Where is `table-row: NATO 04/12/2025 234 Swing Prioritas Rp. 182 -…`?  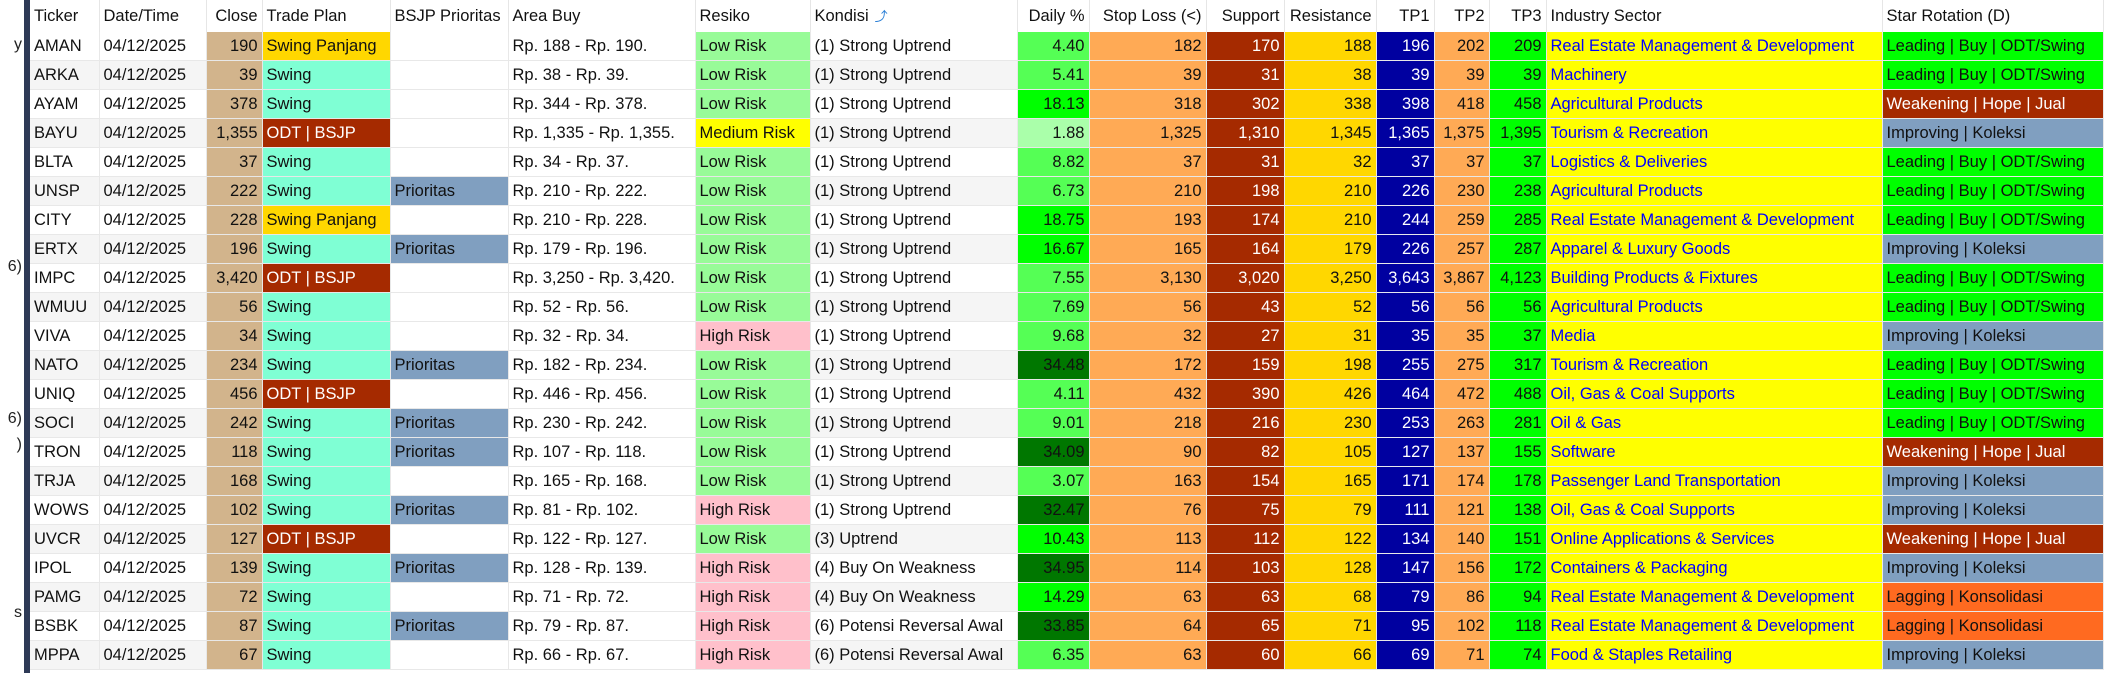
table-row: NATO 04/12/2025 234 Swing Prioritas Rp. 182 -… is located at coordinates (1067, 365).